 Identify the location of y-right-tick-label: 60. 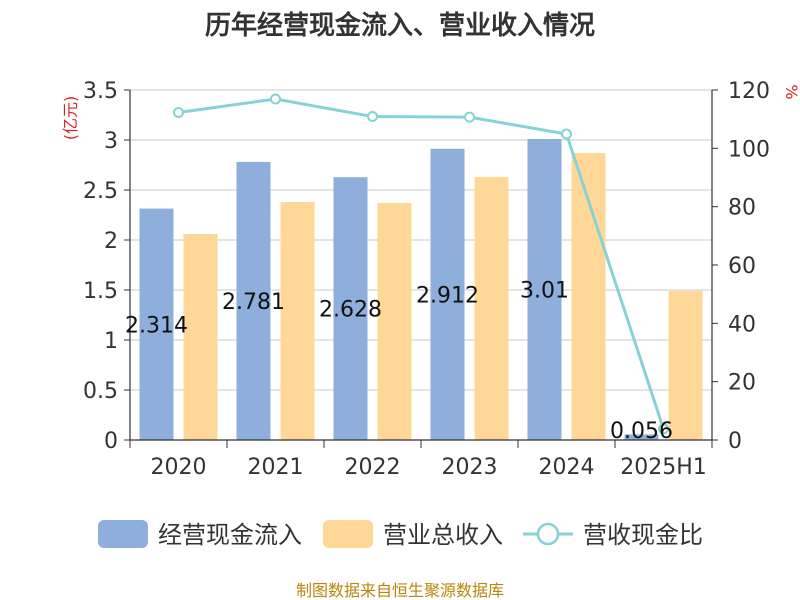
(742, 266).